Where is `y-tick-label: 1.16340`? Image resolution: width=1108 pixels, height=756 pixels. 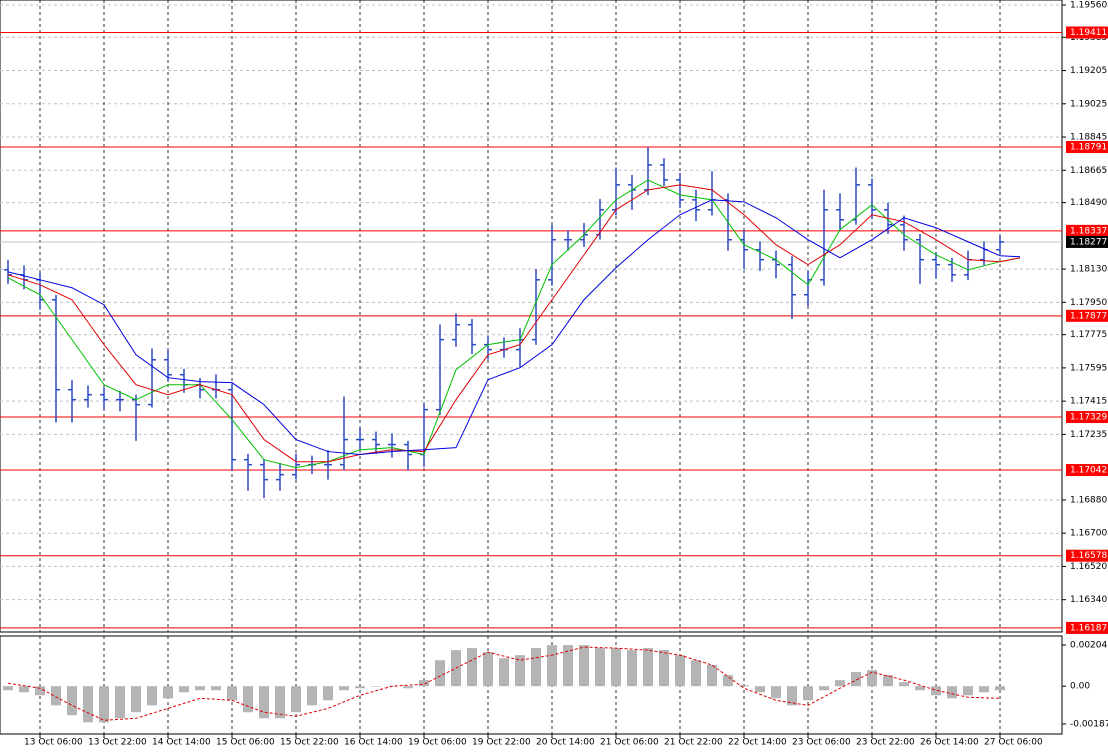 y-tick-label: 1.16340 is located at coordinates (1088, 600).